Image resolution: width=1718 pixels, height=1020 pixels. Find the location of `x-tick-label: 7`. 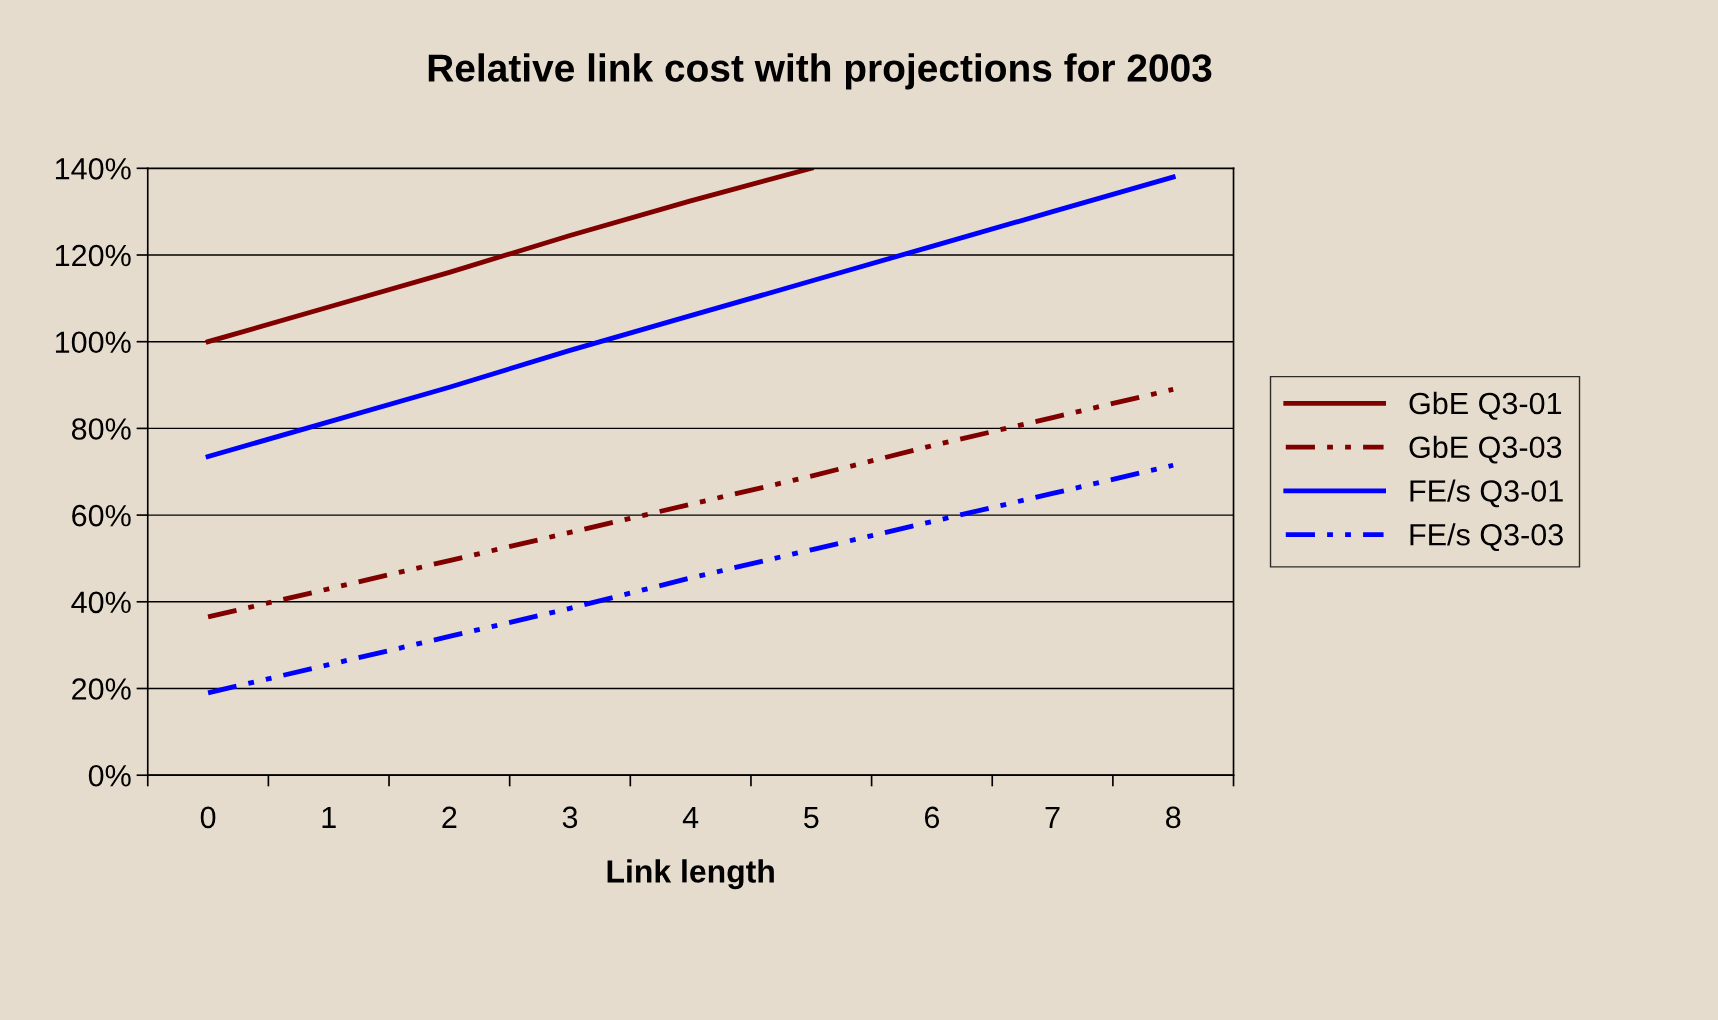

x-tick-label: 7 is located at coordinates (1052, 817).